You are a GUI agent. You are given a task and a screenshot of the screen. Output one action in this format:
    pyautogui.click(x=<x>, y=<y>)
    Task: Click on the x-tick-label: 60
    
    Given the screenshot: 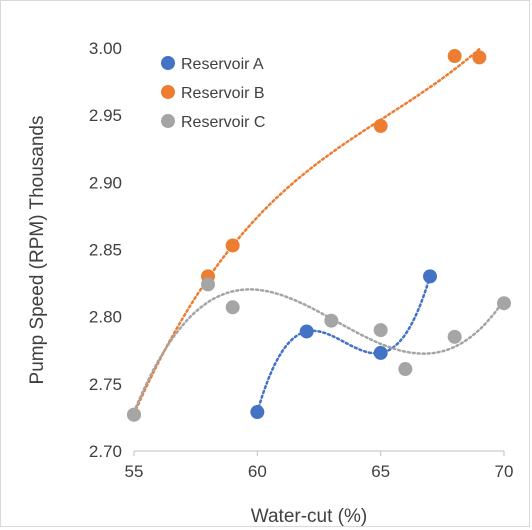 What is the action you would take?
    pyautogui.click(x=257, y=471)
    